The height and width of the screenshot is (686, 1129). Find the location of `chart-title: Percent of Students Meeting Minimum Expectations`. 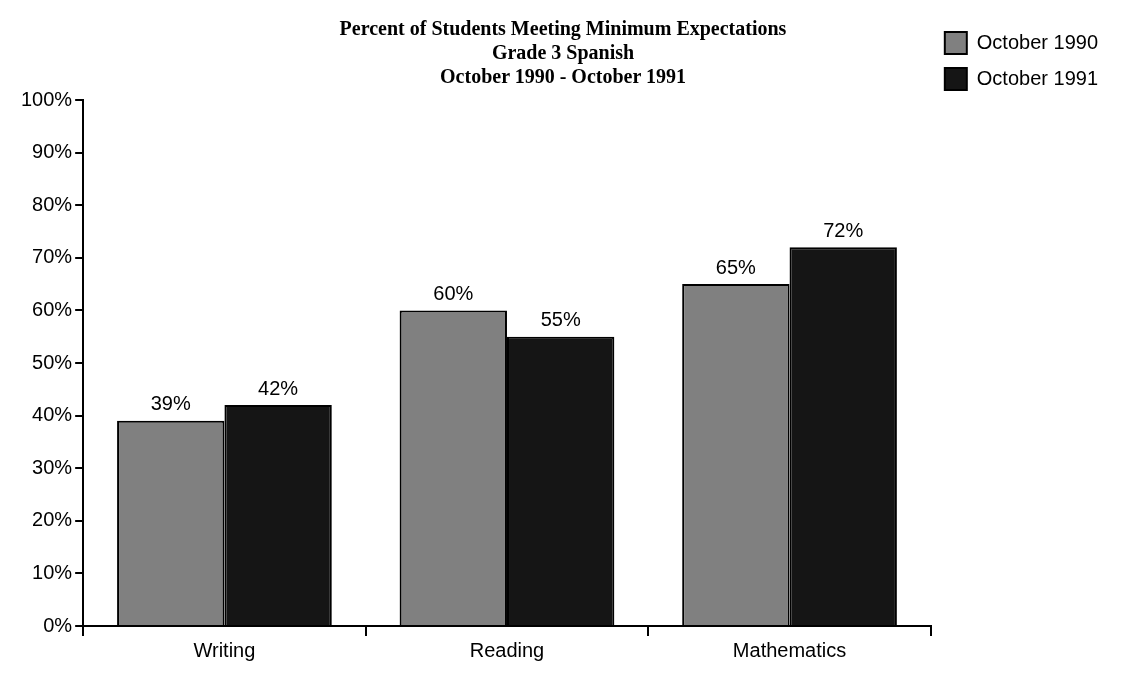

chart-title: Percent of Students Meeting Minimum Expectations is located at coordinates (563, 29).